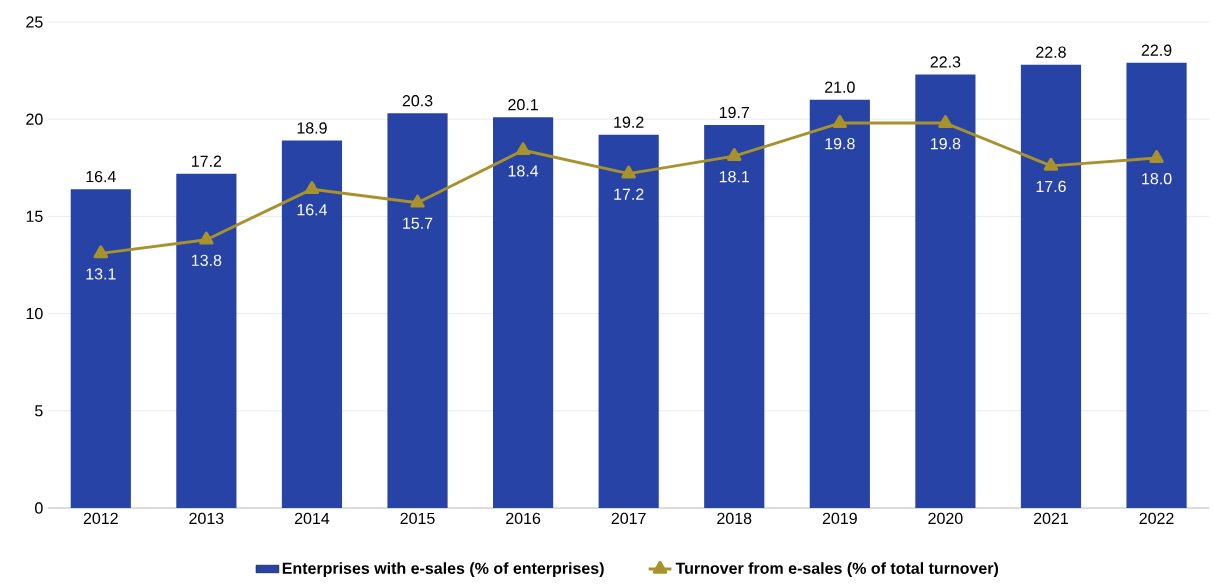 The width and height of the screenshot is (1215, 587). Describe the element at coordinates (39, 411) in the screenshot. I see `y-tick-label: 5` at that location.